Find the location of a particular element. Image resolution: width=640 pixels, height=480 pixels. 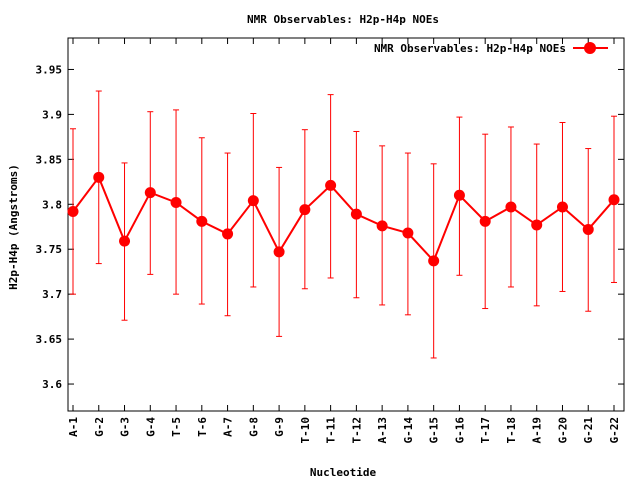

y-tick-label: 3.95 is located at coordinates (49, 69).